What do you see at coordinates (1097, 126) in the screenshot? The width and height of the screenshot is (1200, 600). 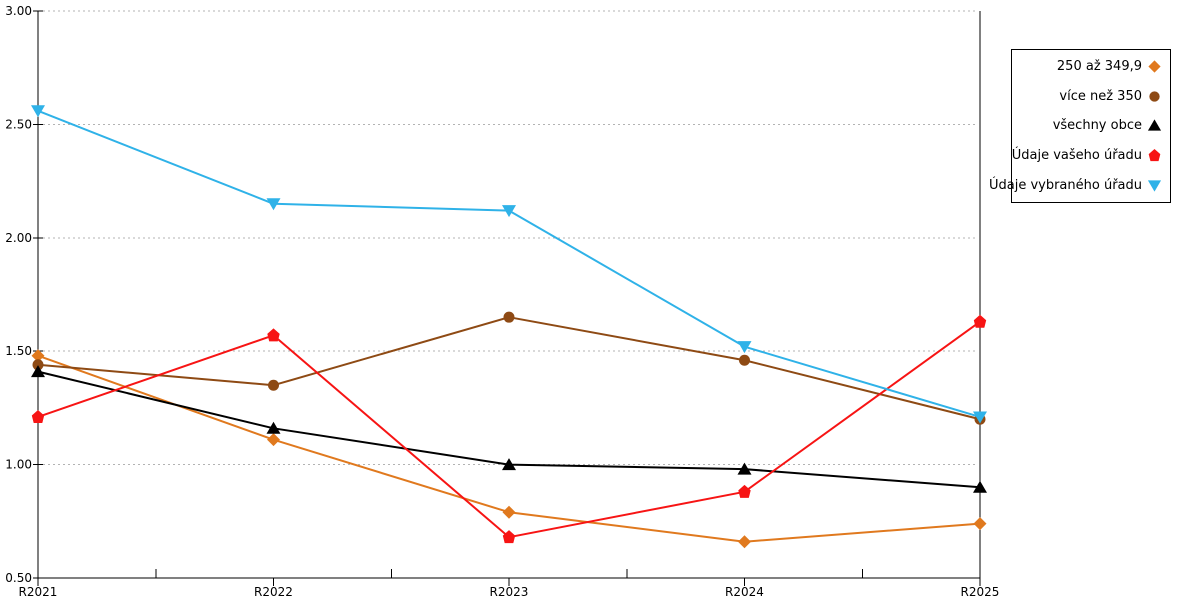 I see `legend-item-label: všechny obce` at bounding box center [1097, 126].